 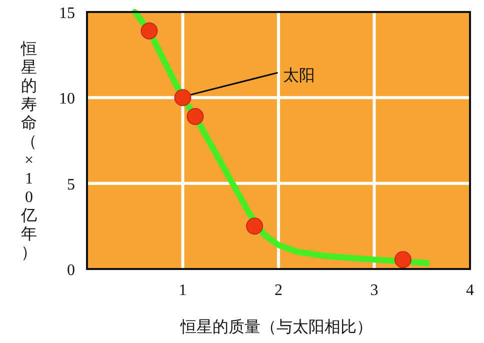 What do you see at coordinates (67, 13) in the screenshot?
I see `y-tick-label: 15` at bounding box center [67, 13].